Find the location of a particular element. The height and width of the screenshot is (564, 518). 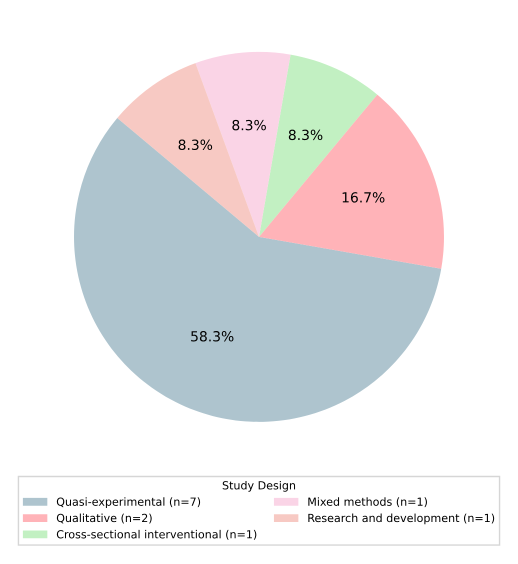

legend-label: Mixed methods (n=1) is located at coordinates (367, 502).